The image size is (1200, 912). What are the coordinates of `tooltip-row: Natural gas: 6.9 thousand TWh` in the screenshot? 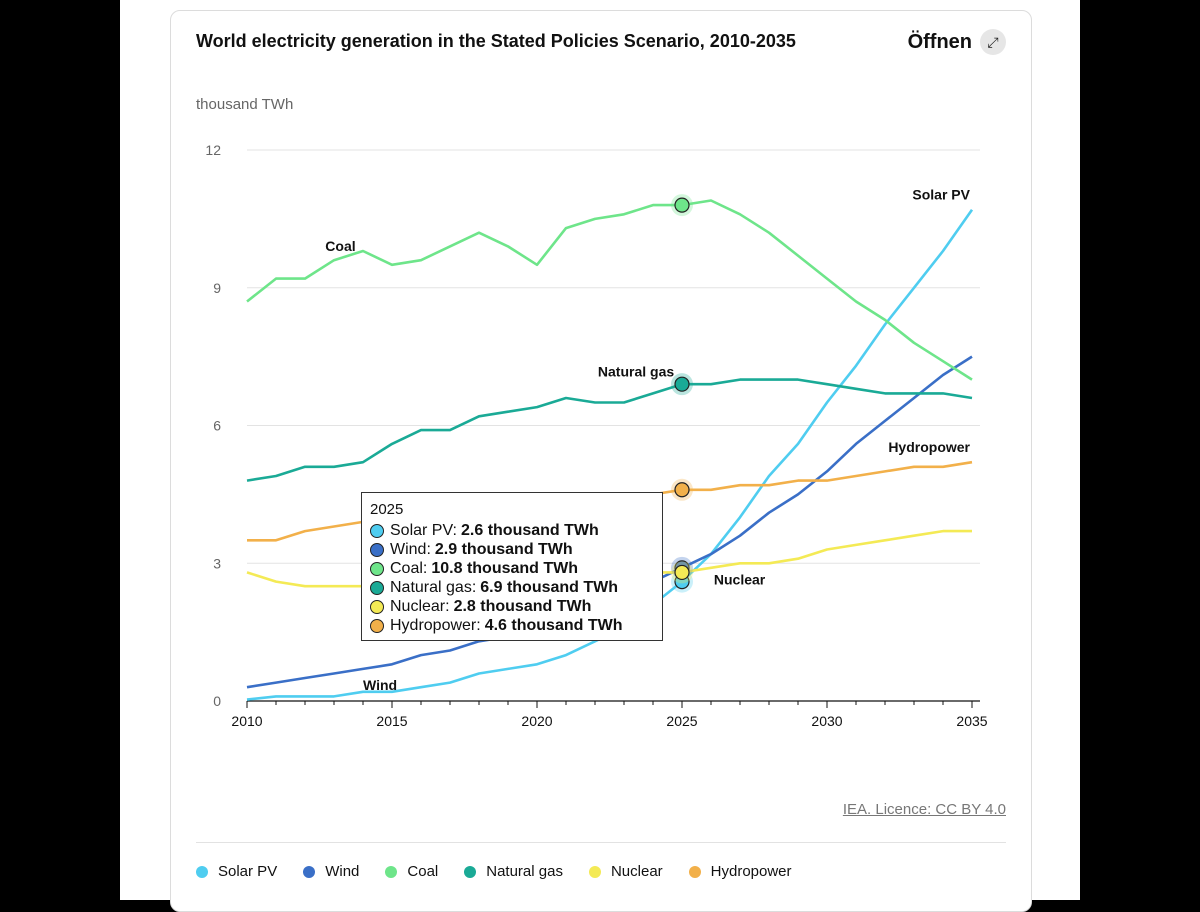 It's located at (512, 587).